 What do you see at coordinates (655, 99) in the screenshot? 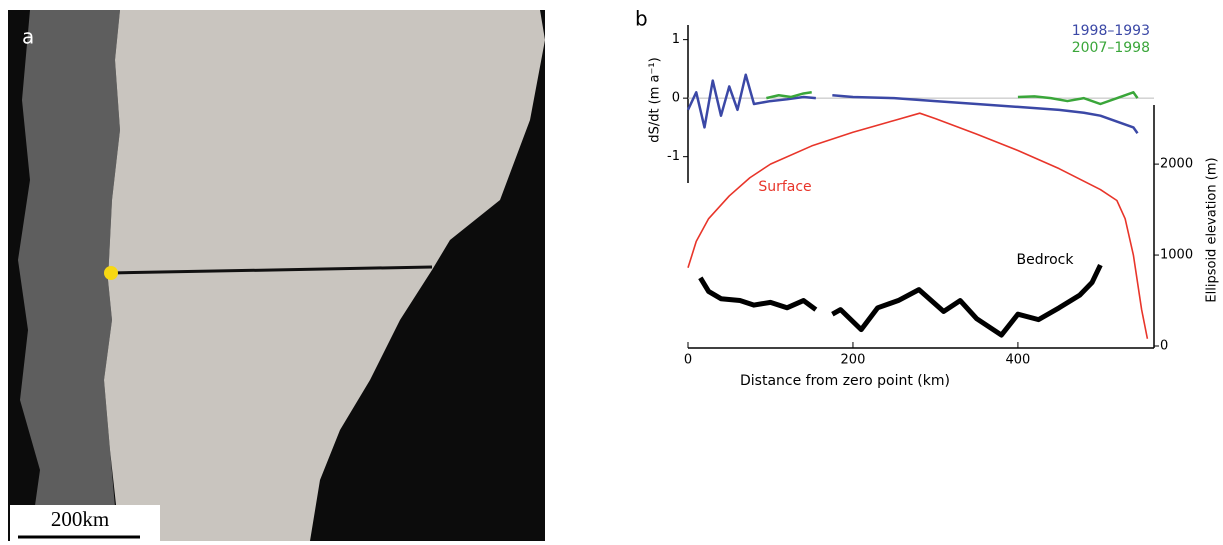
I see `y-axis-label: dS/dt (m a⁻¹)` at bounding box center [655, 99].